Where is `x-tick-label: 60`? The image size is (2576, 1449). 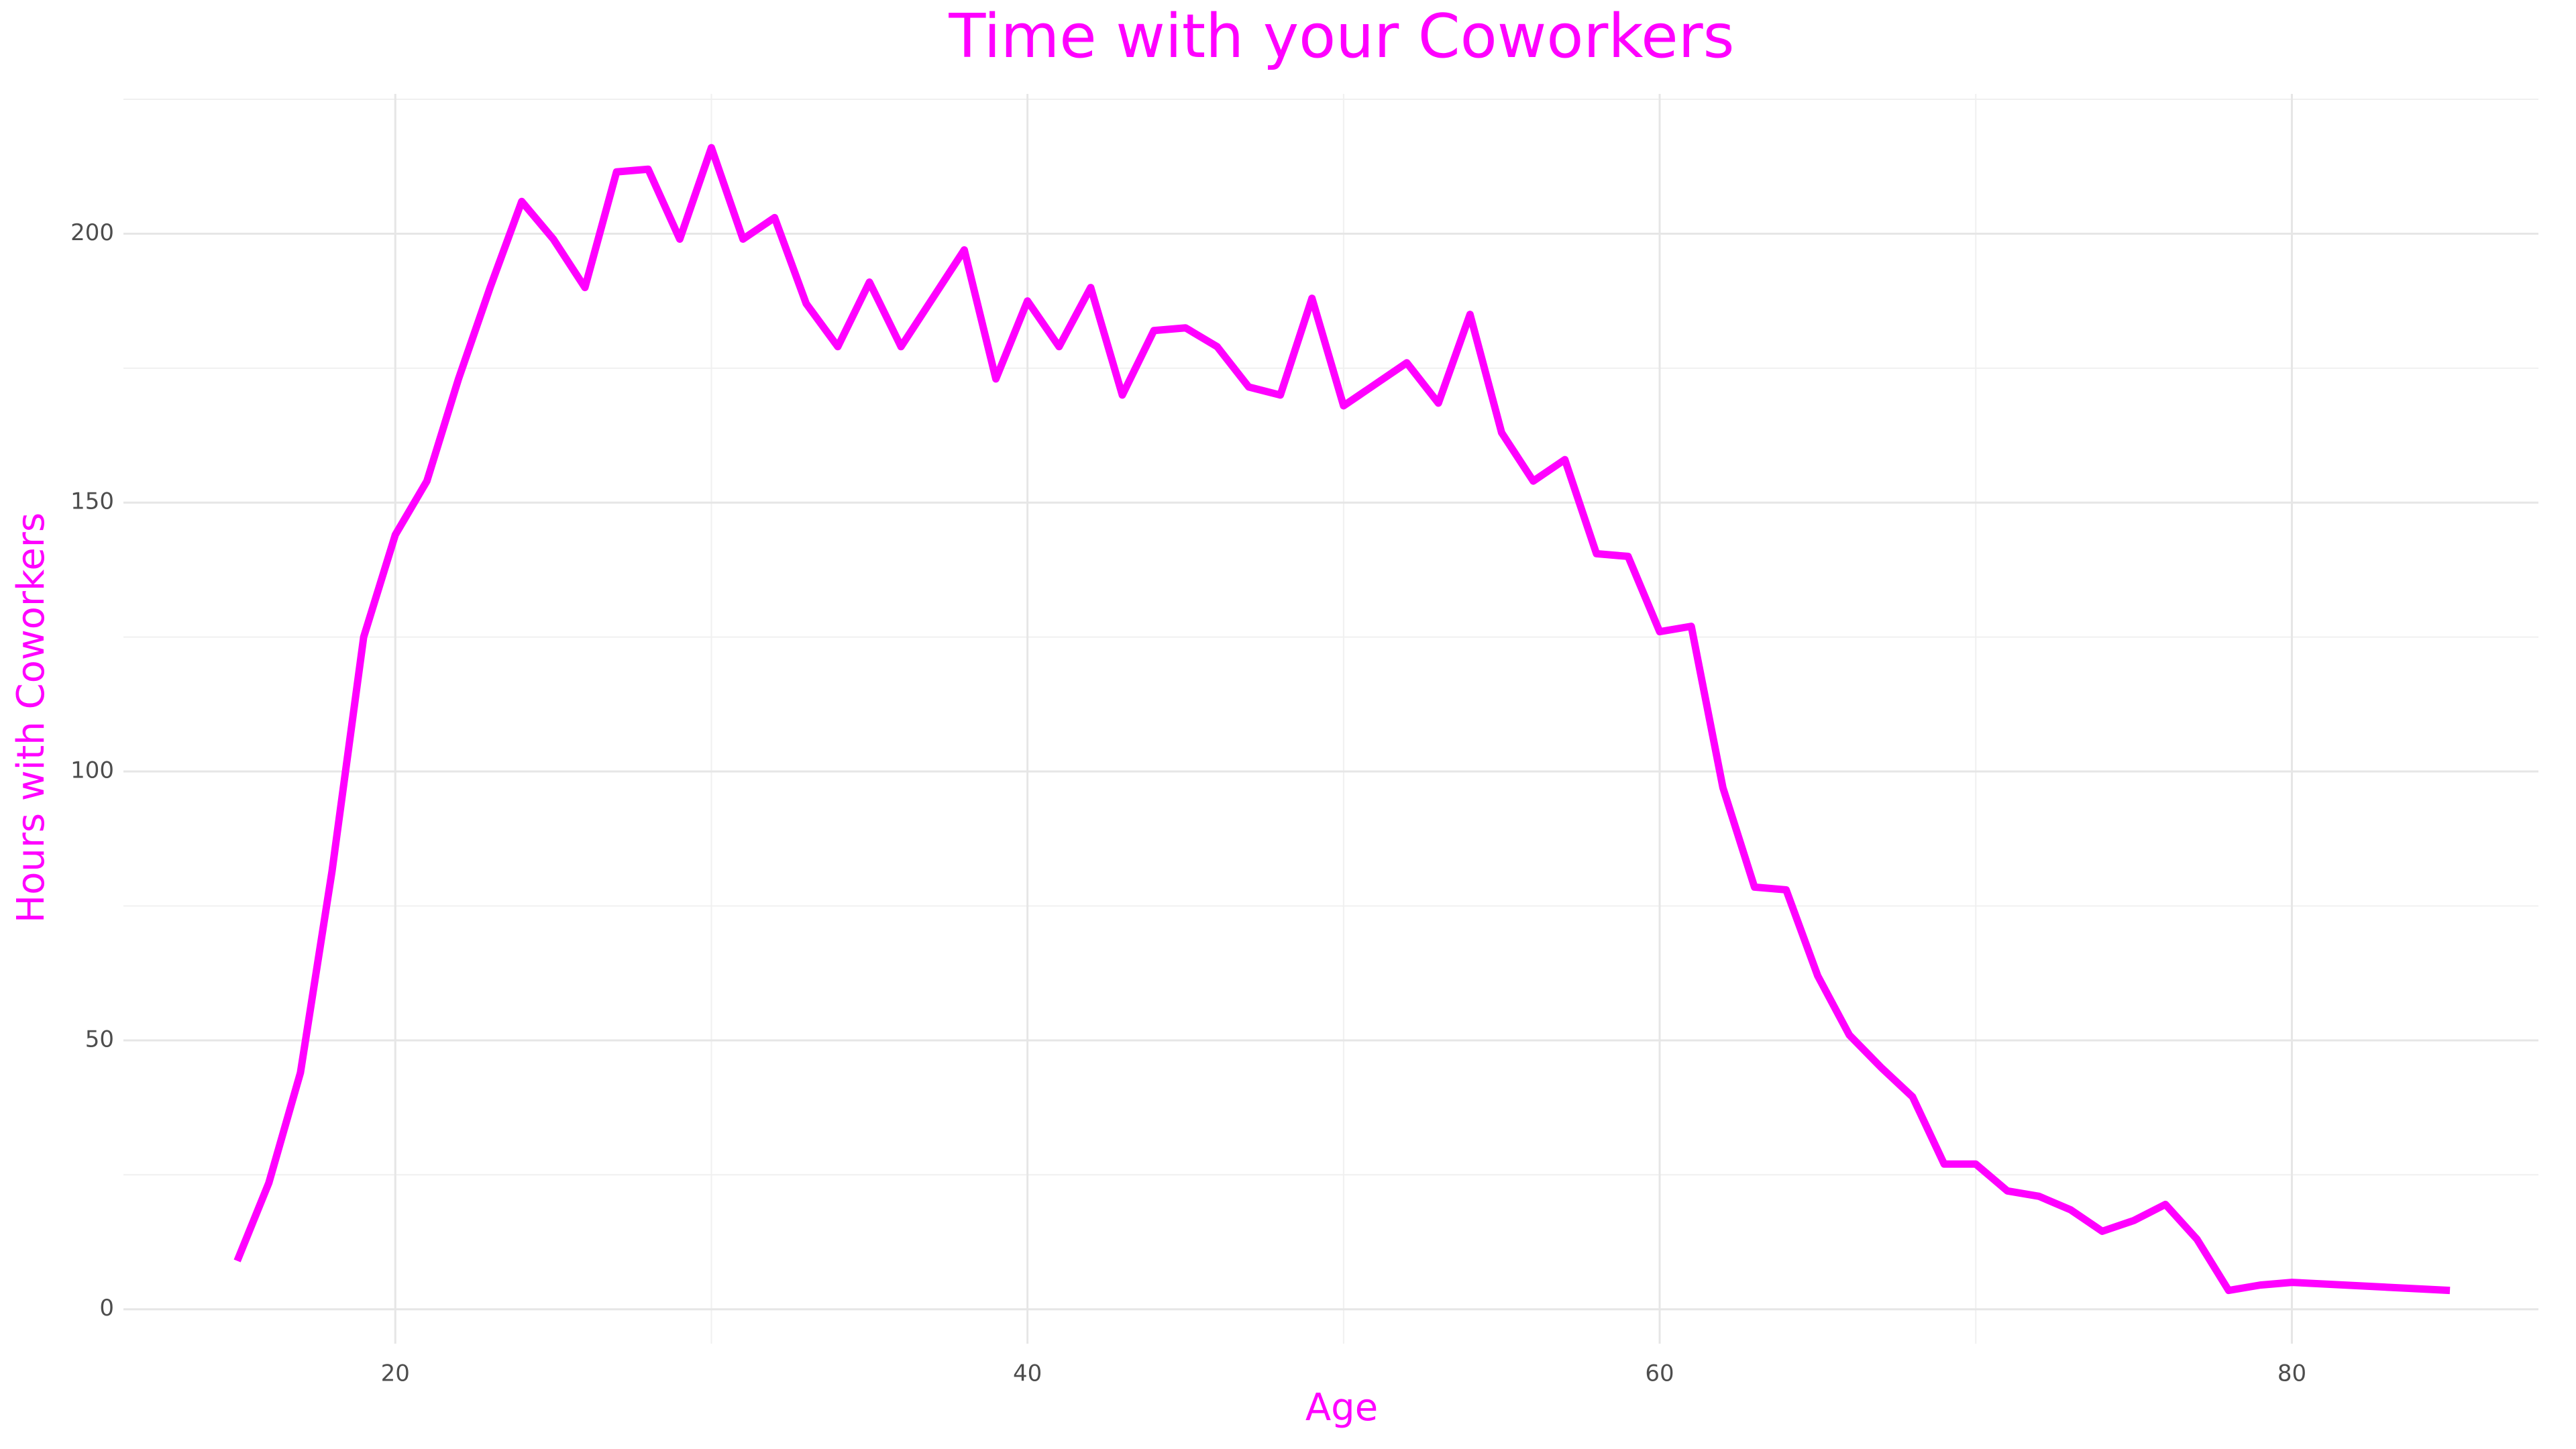 x-tick-label: 60 is located at coordinates (1659, 1373).